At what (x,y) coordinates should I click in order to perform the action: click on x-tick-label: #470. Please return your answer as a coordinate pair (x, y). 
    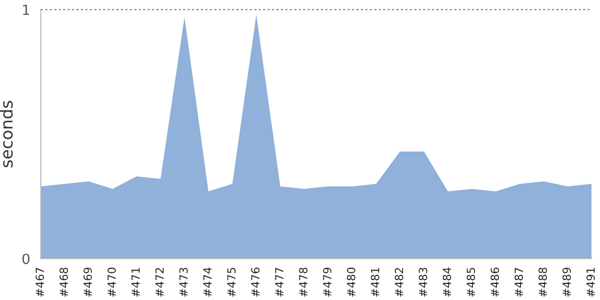
    Looking at the image, I should click on (111, 282).